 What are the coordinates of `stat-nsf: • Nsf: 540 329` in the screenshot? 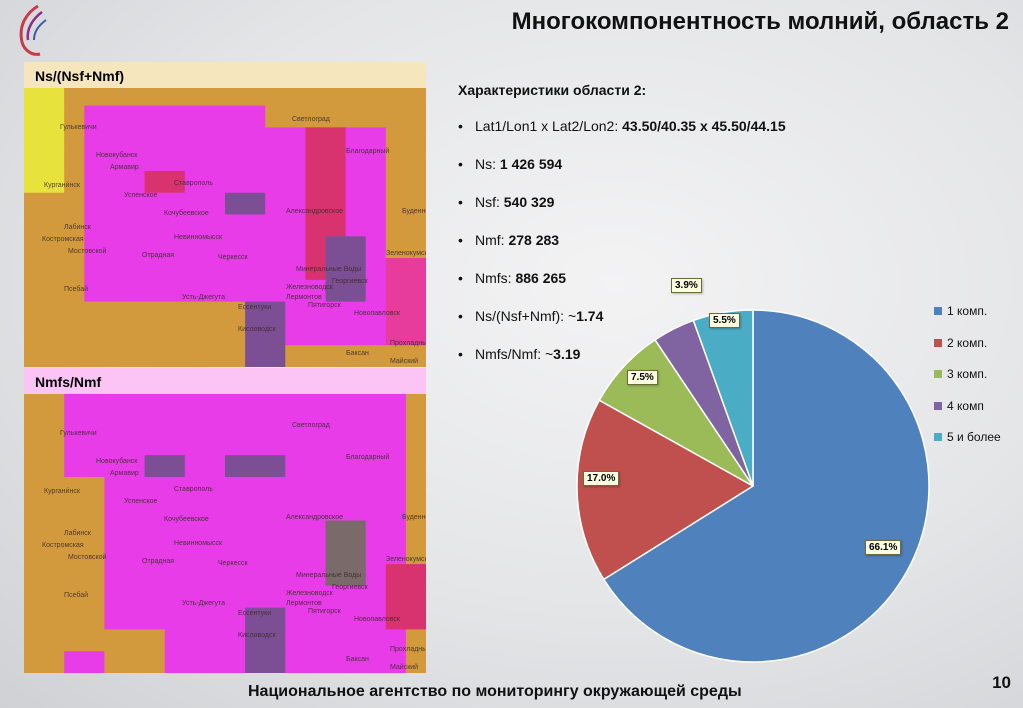 It's located at (668, 213).